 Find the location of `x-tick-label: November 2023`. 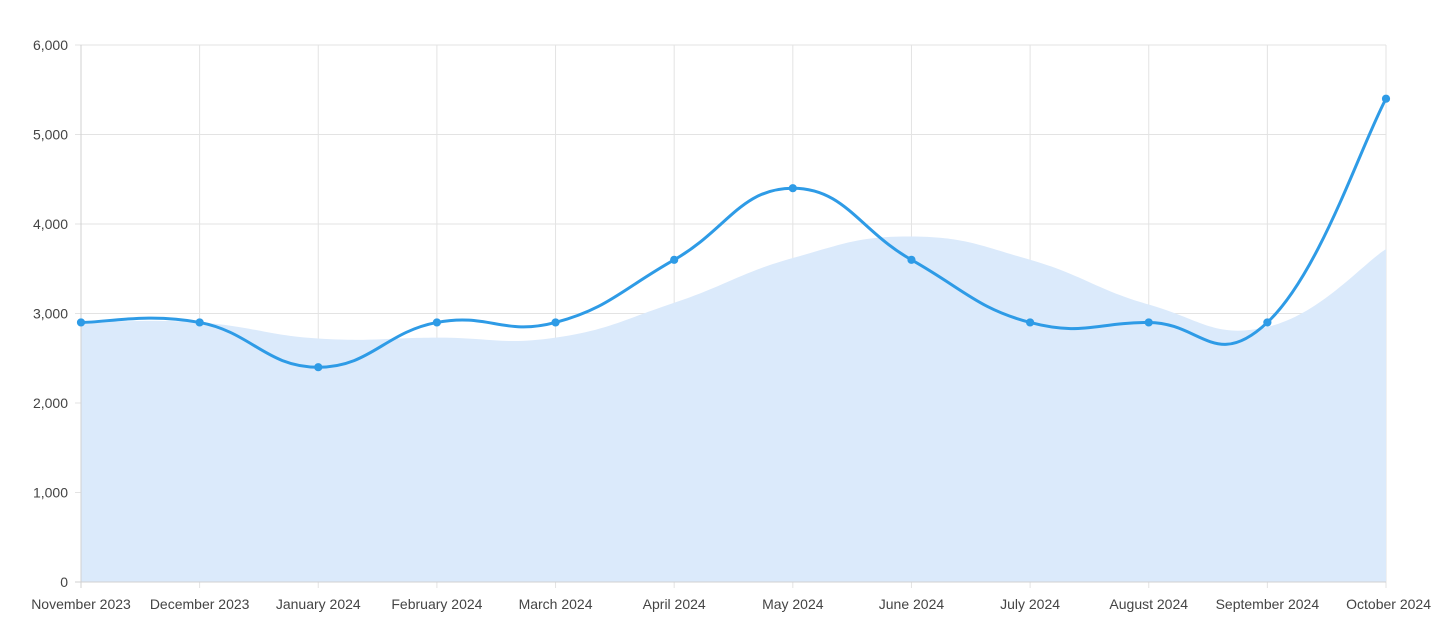

x-tick-label: November 2023 is located at coordinates (81, 604).